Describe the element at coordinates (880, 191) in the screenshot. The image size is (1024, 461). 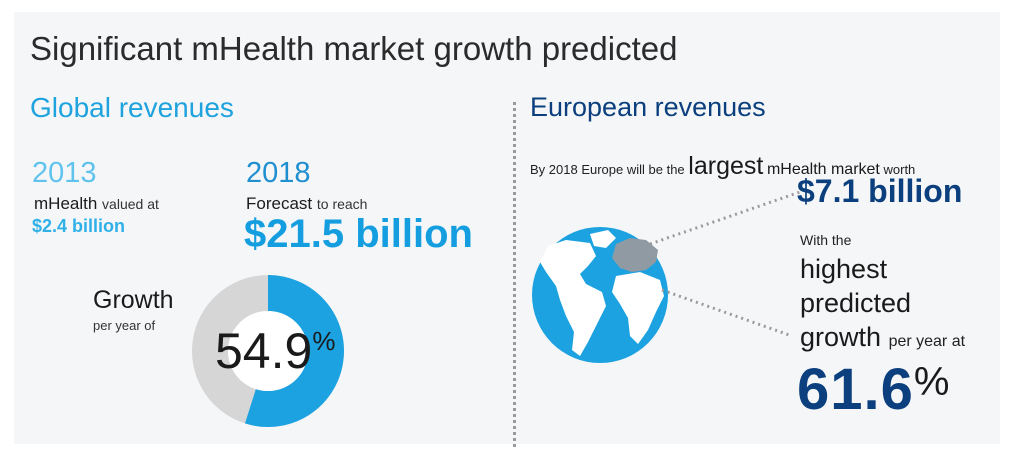
I see `europe-value: $7.1 billion` at that location.